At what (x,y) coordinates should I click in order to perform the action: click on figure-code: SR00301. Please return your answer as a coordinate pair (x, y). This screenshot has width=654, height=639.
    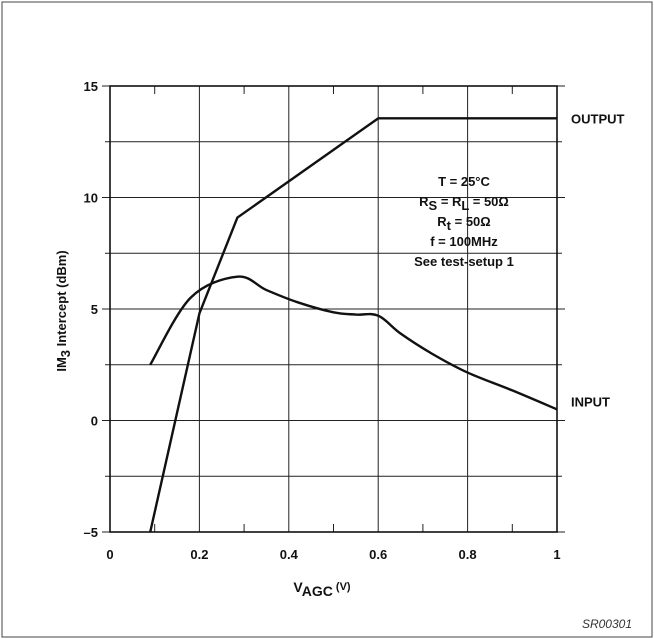
    Looking at the image, I should click on (607, 624).